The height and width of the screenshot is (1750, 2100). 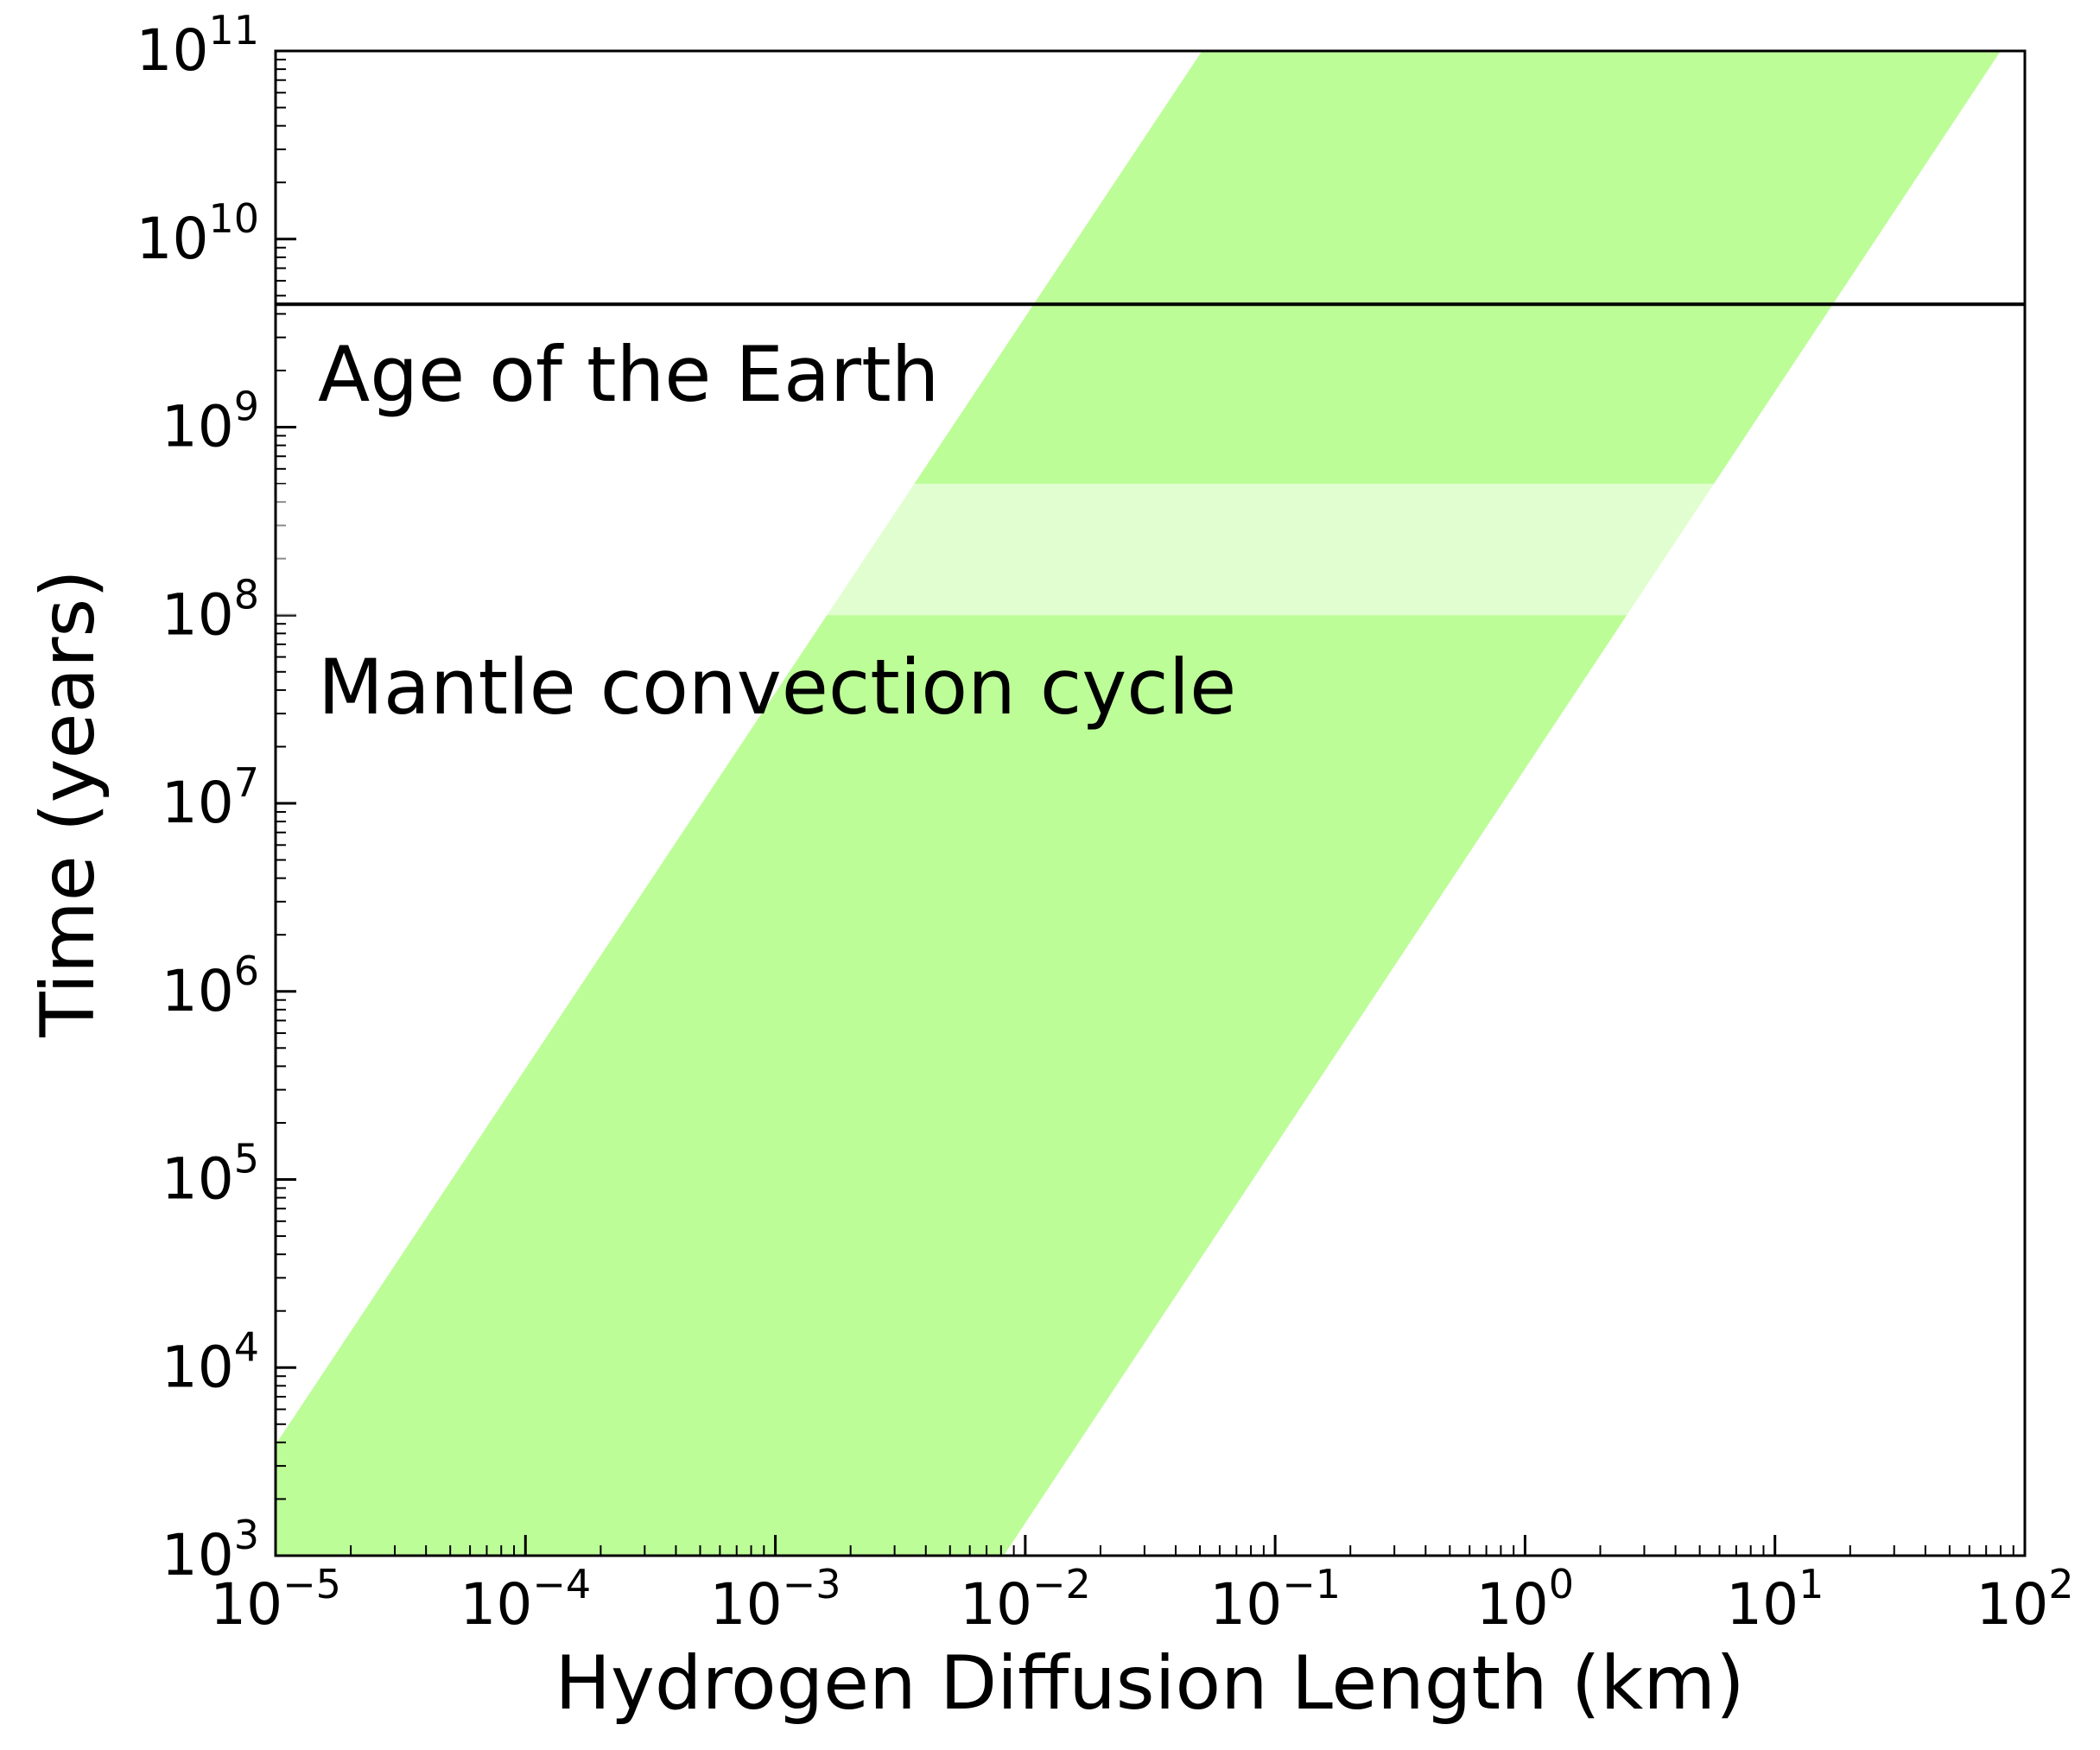 I want to click on tick-label-exponent: −1, so click(x=1311, y=1584).